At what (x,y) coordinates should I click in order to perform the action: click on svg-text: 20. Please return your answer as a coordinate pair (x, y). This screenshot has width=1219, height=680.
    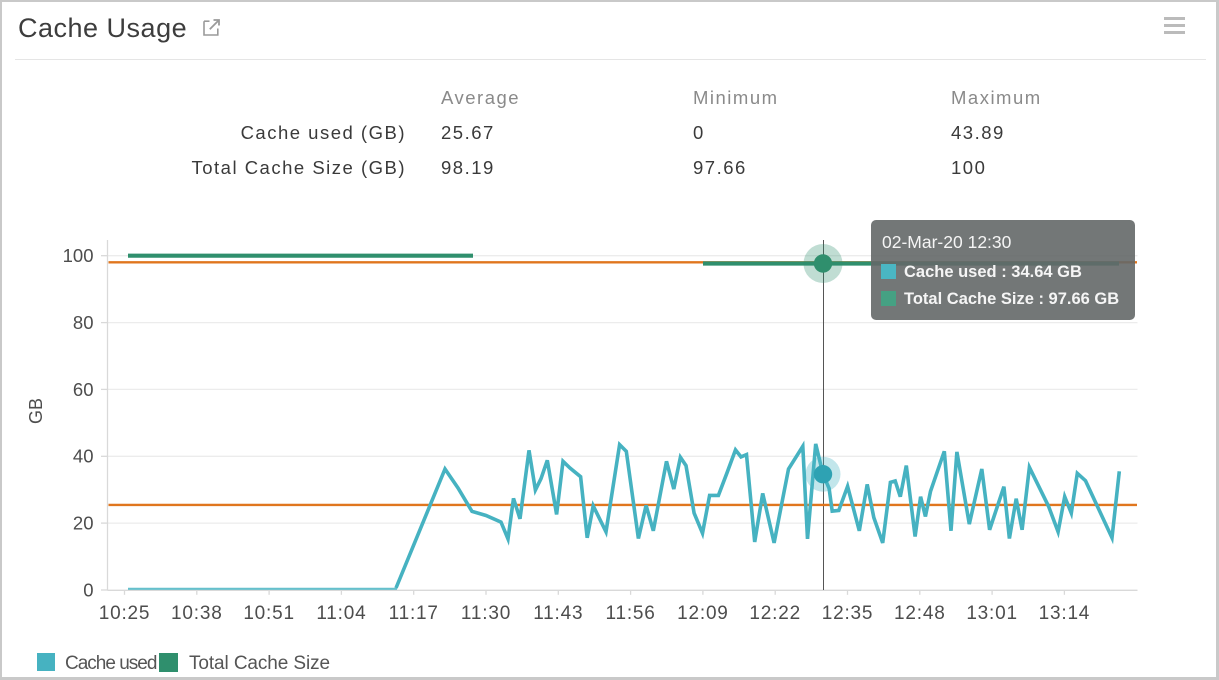
    Looking at the image, I should click on (83, 523).